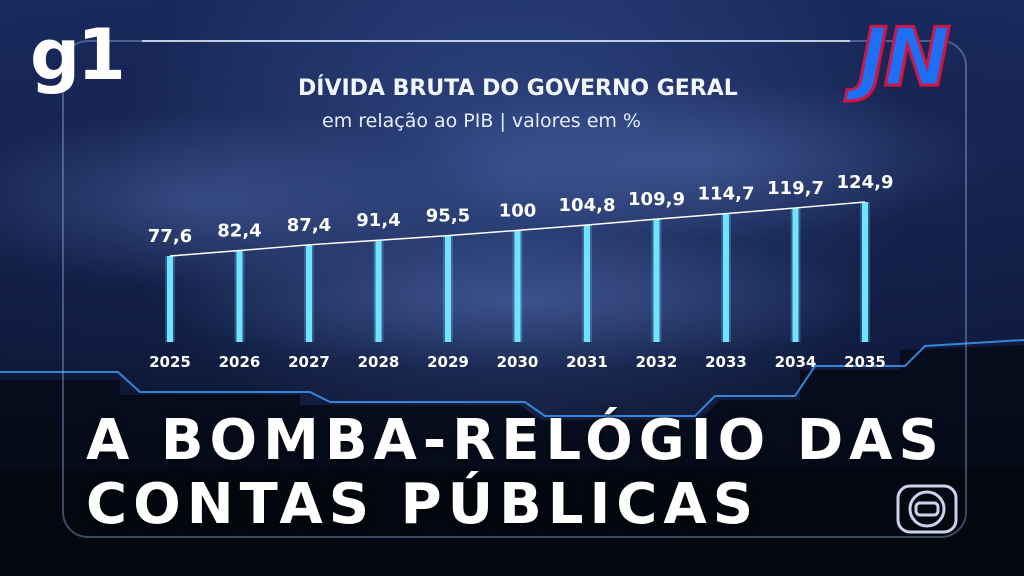 This screenshot has height=576, width=1024. What do you see at coordinates (379, 362) in the screenshot?
I see `x-tick-2028: 2028` at bounding box center [379, 362].